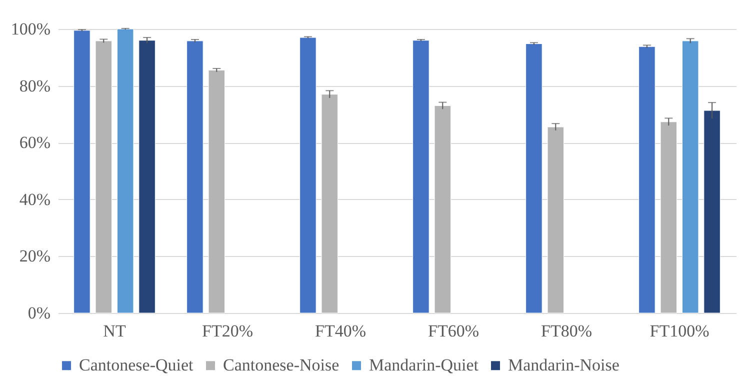 This screenshot has width=746, height=379. I want to click on y-tick-label: 40%, so click(34, 199).